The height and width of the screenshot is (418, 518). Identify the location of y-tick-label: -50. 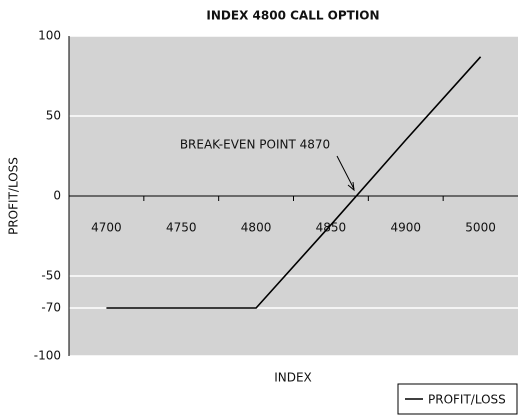
(51, 276).